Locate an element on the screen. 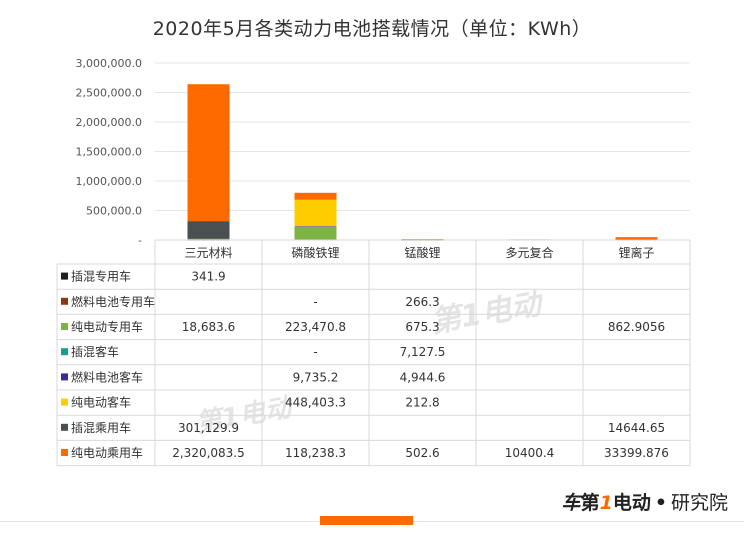 This screenshot has width=744, height=547. footer-accent-bar is located at coordinates (366, 520).